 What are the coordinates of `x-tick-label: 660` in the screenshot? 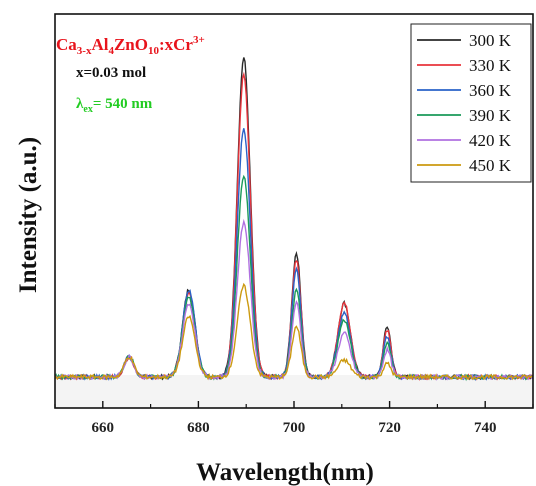 It's located at (103, 428).